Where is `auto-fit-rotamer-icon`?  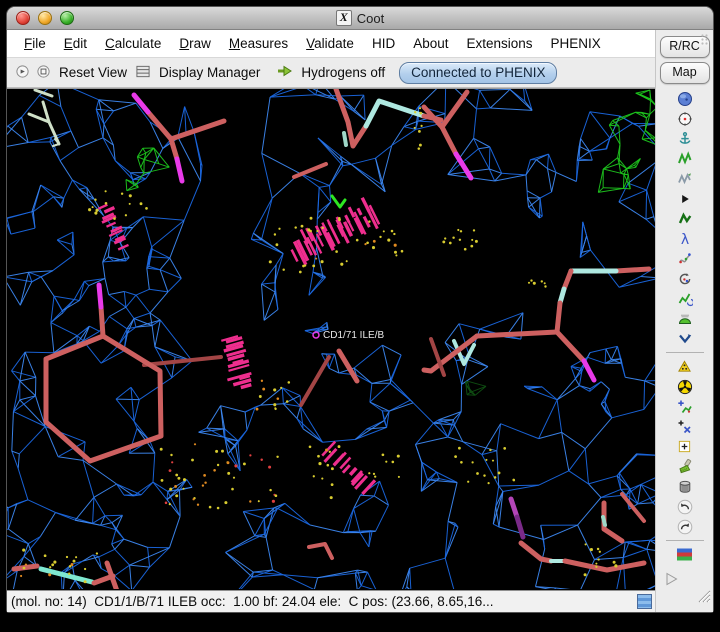 auto-fit-rotamer-icon is located at coordinates (685, 258).